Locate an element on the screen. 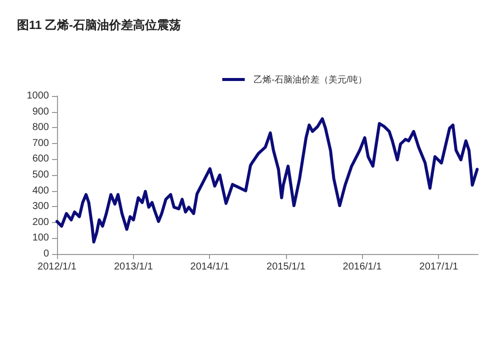  legend-label: 乙烯-石脑油价差（美元/吨） is located at coordinates (310, 79).